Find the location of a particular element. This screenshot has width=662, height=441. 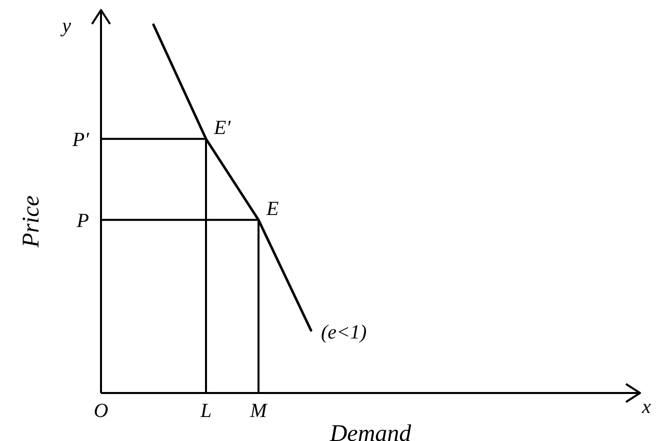

y-axis-title: Price is located at coordinates (31, 221).